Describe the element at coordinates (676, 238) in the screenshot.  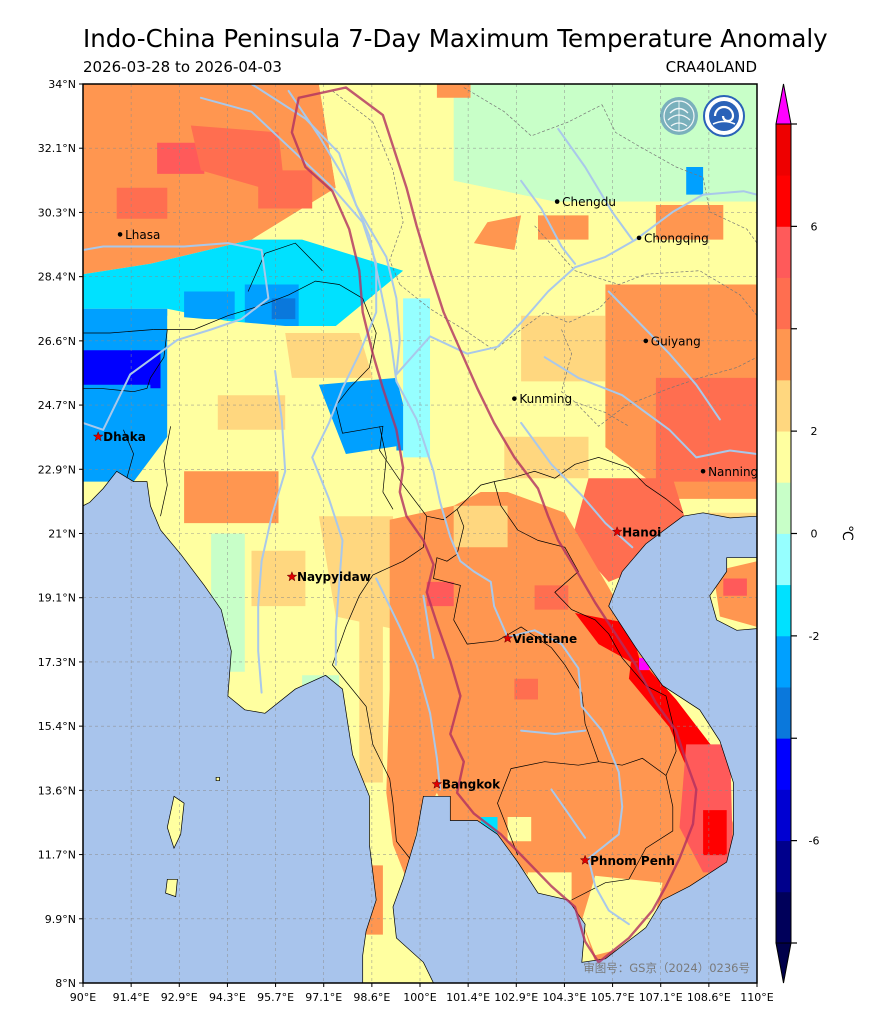
I see `city-label: Chongqing` at that location.